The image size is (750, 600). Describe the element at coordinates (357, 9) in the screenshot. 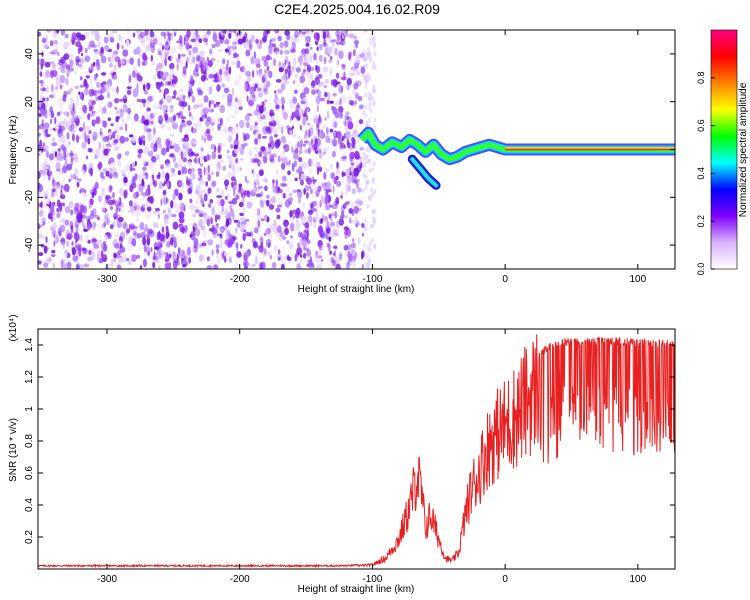

I see `figure-title: C2E4.2025.004.16.02.R09` at that location.